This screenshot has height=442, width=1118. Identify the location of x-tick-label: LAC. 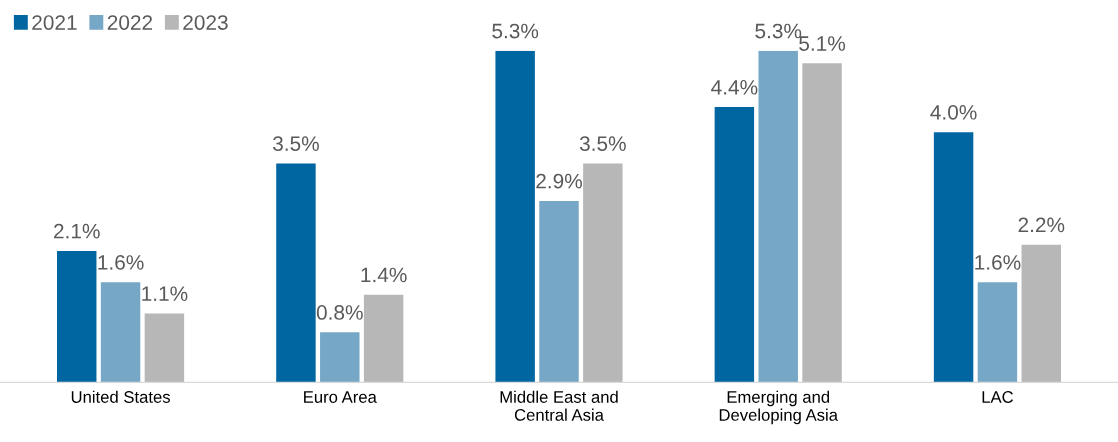
(998, 397).